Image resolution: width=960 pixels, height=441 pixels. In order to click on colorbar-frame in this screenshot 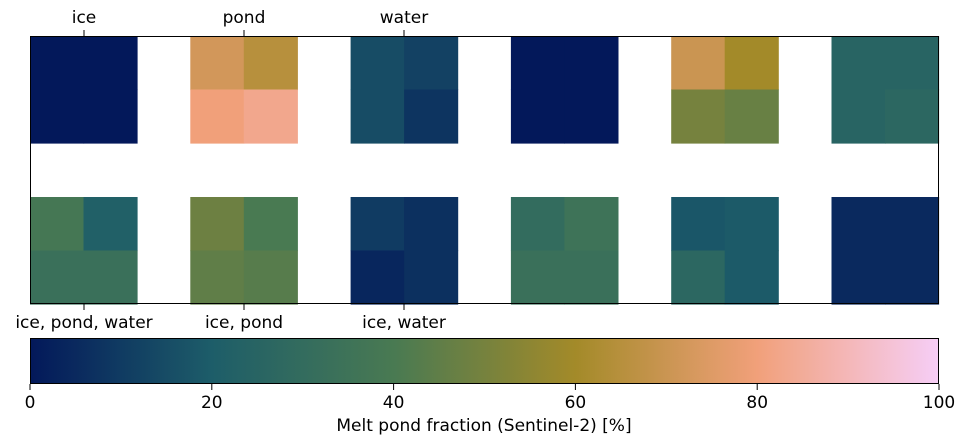, I will do `click(484, 361)`.